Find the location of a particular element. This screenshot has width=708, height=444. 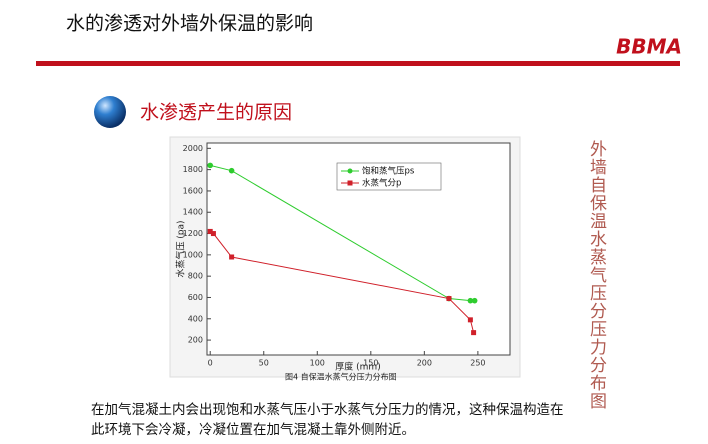

y-tick-label: 600 is located at coordinates (195, 297).